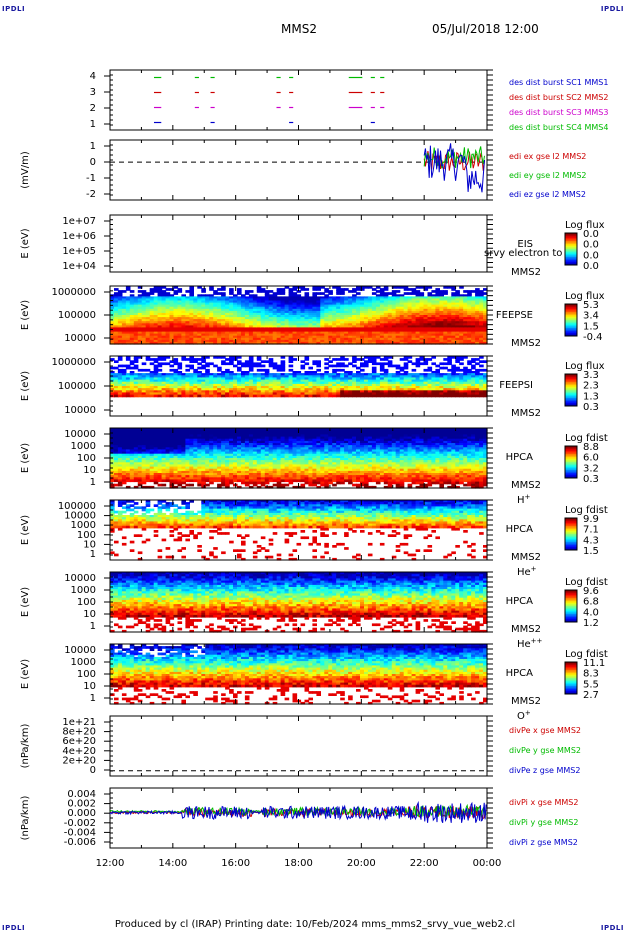 This screenshot has width=630, height=934. Describe the element at coordinates (299, 377) in the screenshot. I see `feepsi-spectrogram` at that location.